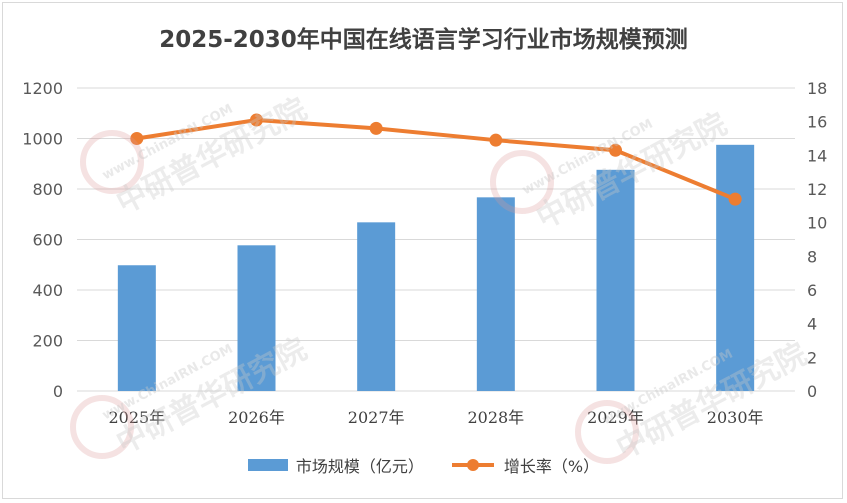 This screenshot has height=503, width=847. What do you see at coordinates (812, 324) in the screenshot?
I see `y-right-tick-label: 4` at bounding box center [812, 324].